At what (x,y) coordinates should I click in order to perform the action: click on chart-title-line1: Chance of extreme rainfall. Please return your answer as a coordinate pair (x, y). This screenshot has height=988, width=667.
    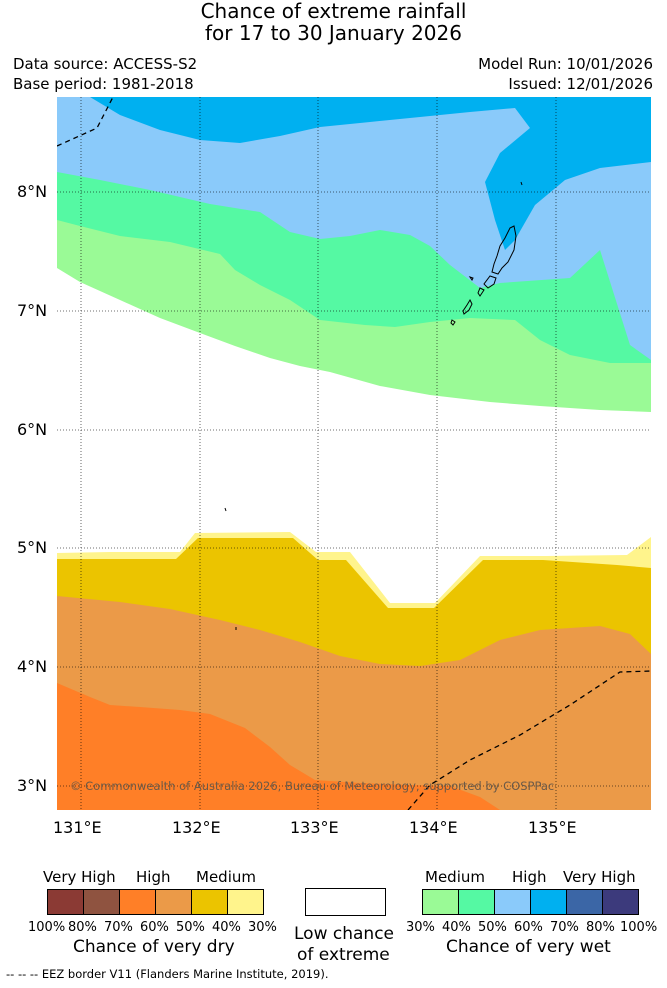
    Looking at the image, I should click on (333, 11).